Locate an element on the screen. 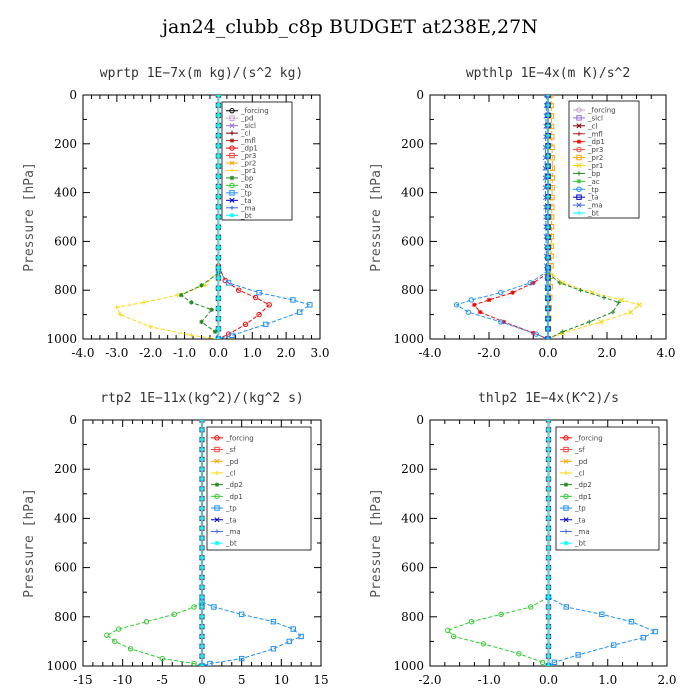 The image size is (700, 700). legend-entry-ma: _ma is located at coordinates (595, 206).